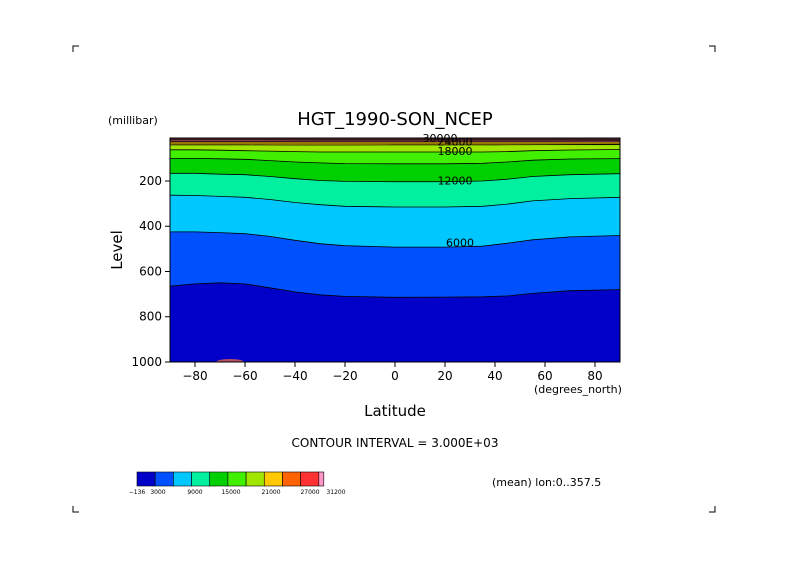 The width and height of the screenshot is (789, 562). I want to click on x-tick-label: 40, so click(494, 376).